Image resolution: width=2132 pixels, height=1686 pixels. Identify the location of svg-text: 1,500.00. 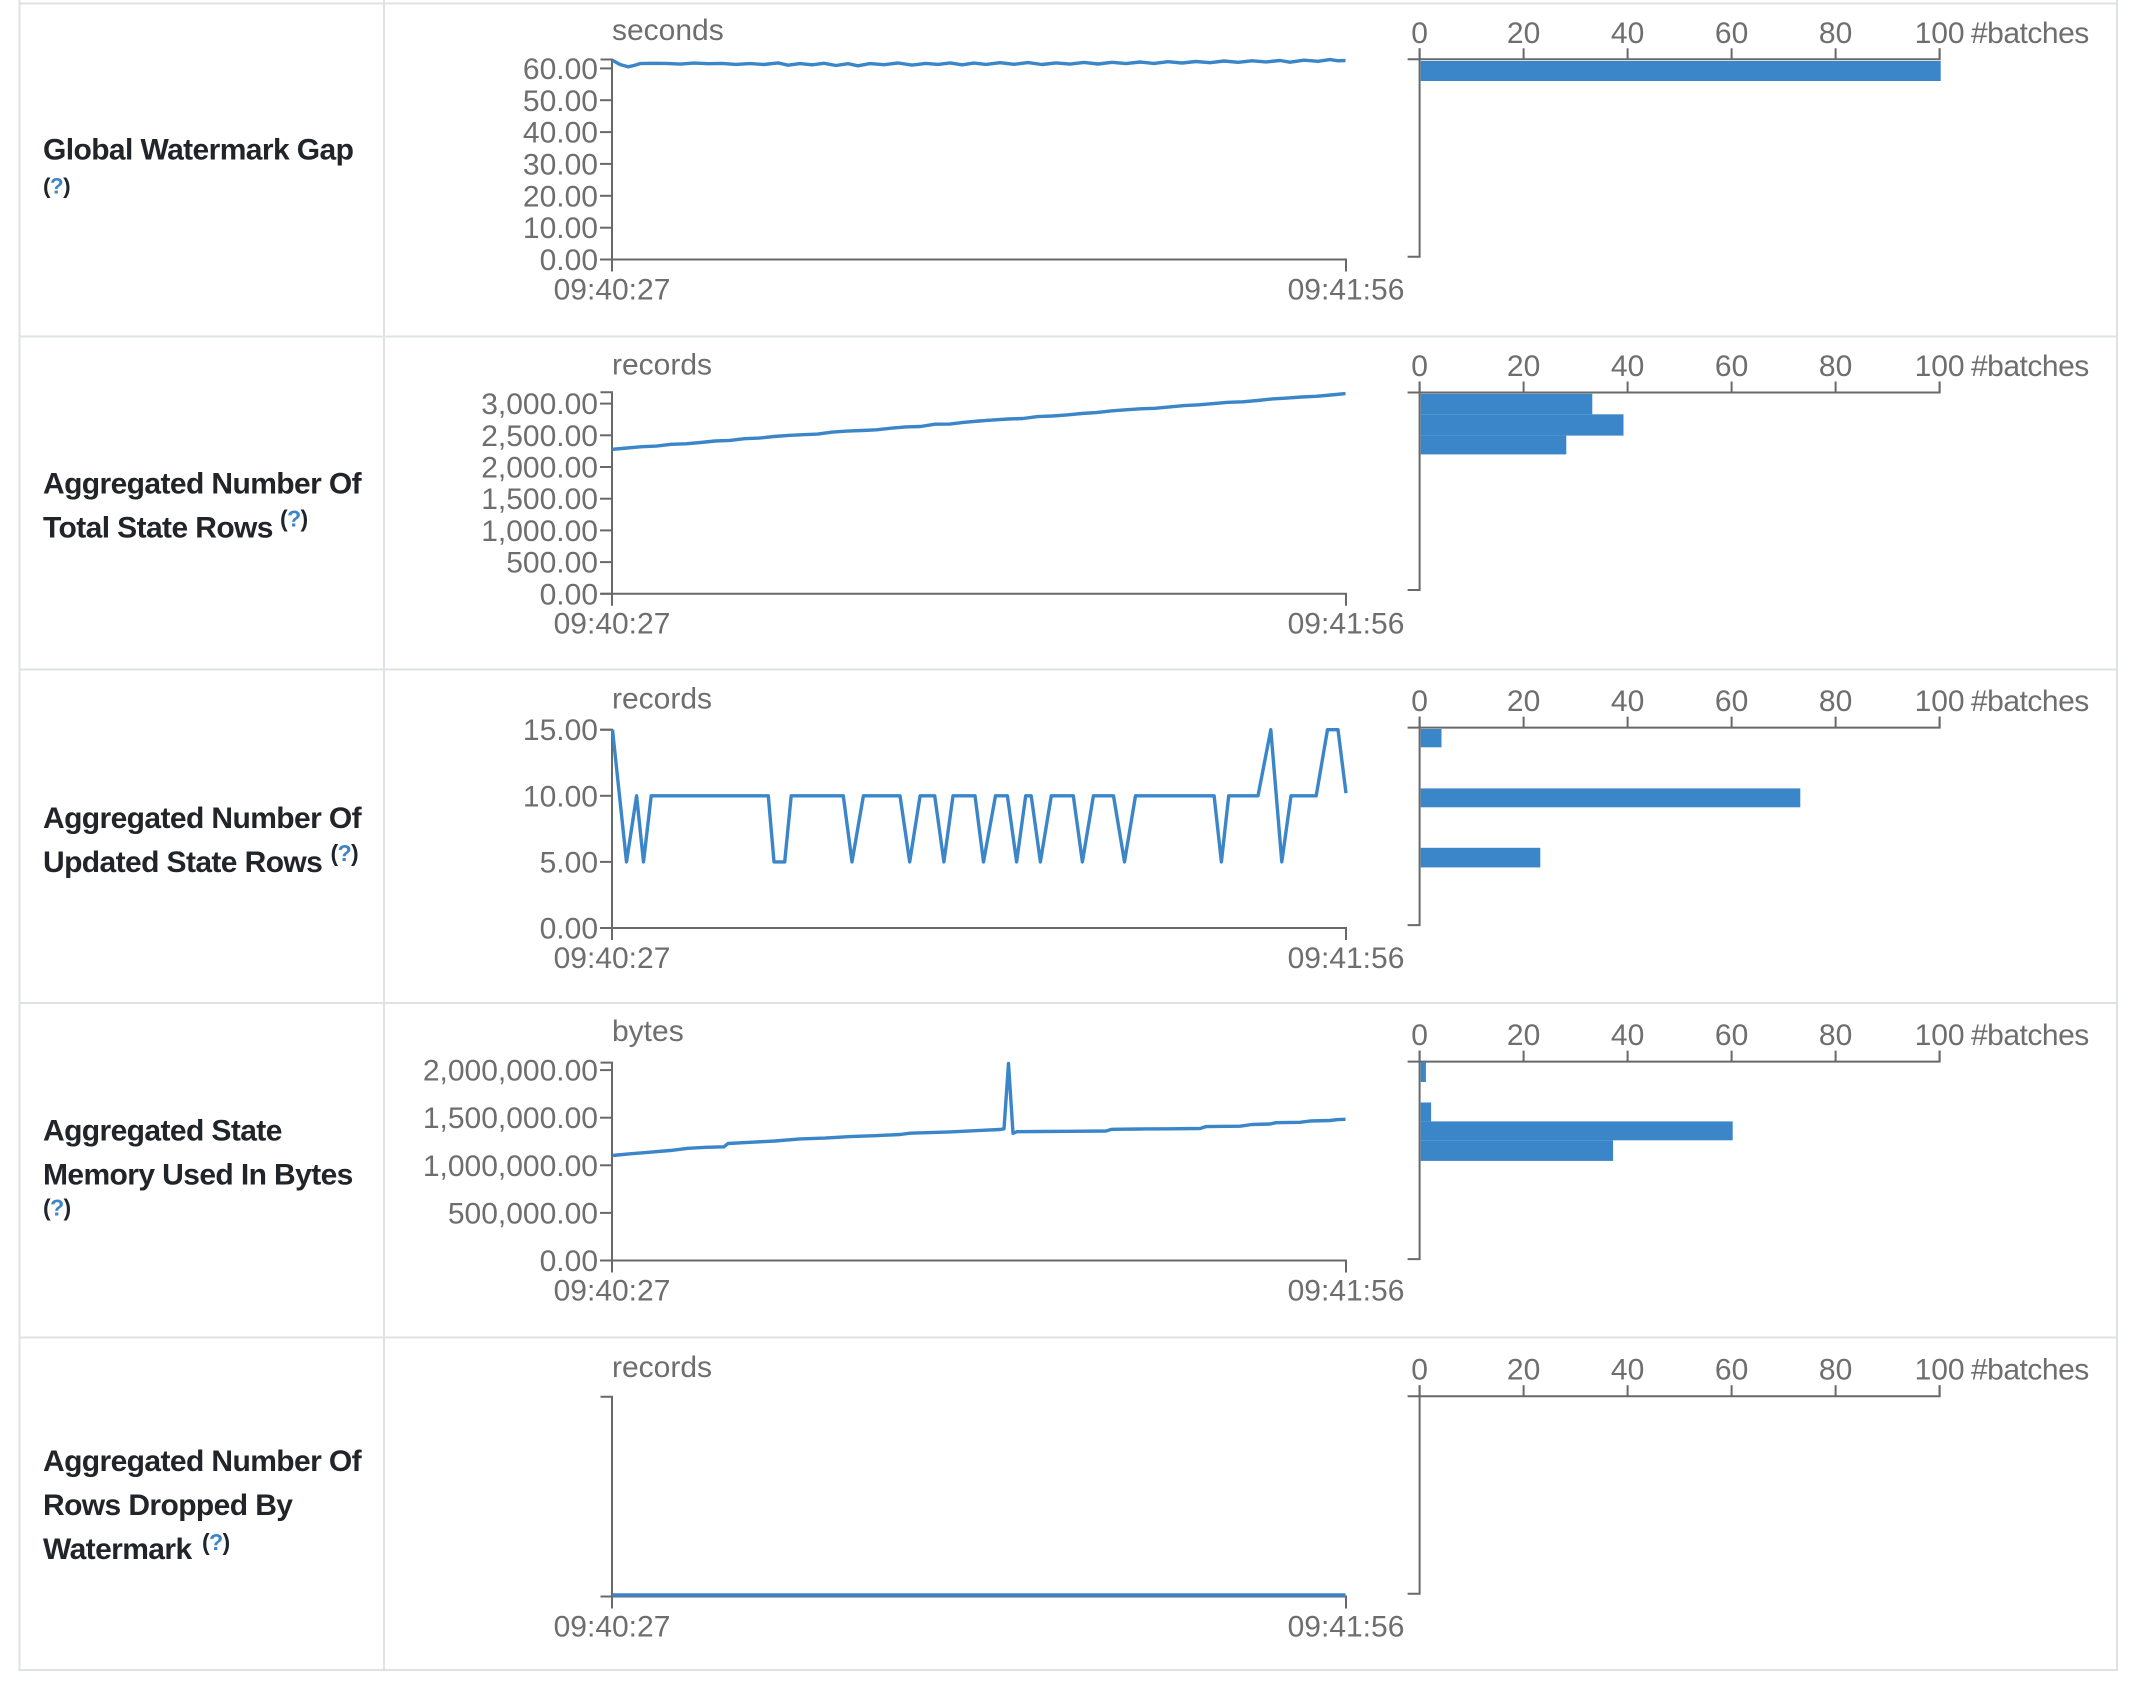
(539, 499).